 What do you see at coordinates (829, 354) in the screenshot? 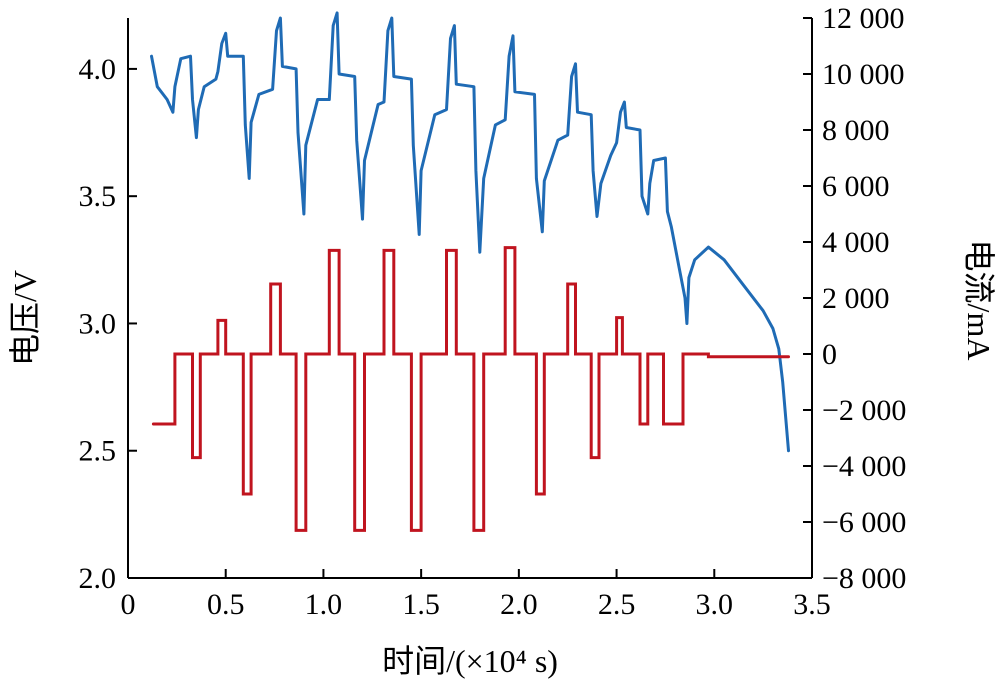
I see `right-y-tick-label: 0` at bounding box center [829, 354].